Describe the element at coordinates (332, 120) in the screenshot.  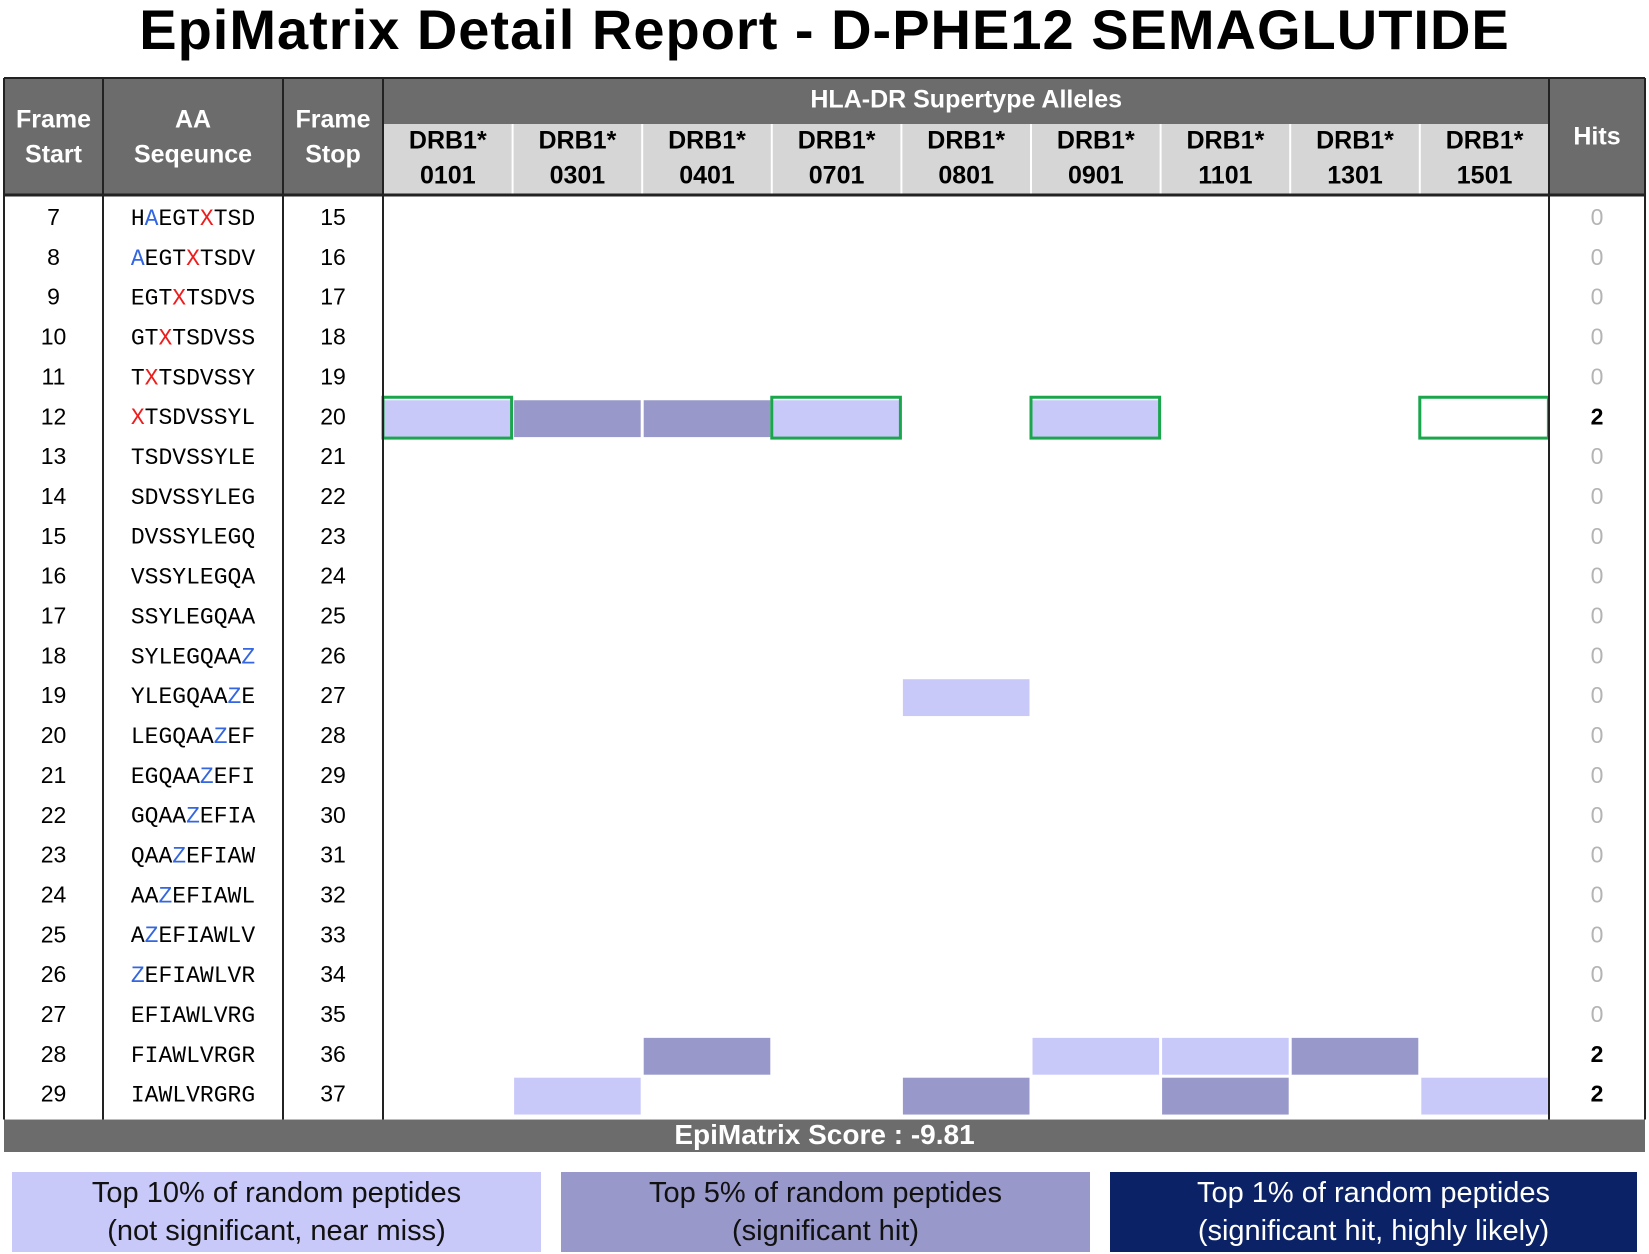
I see `header-frame-stop-line1: Frame` at that location.